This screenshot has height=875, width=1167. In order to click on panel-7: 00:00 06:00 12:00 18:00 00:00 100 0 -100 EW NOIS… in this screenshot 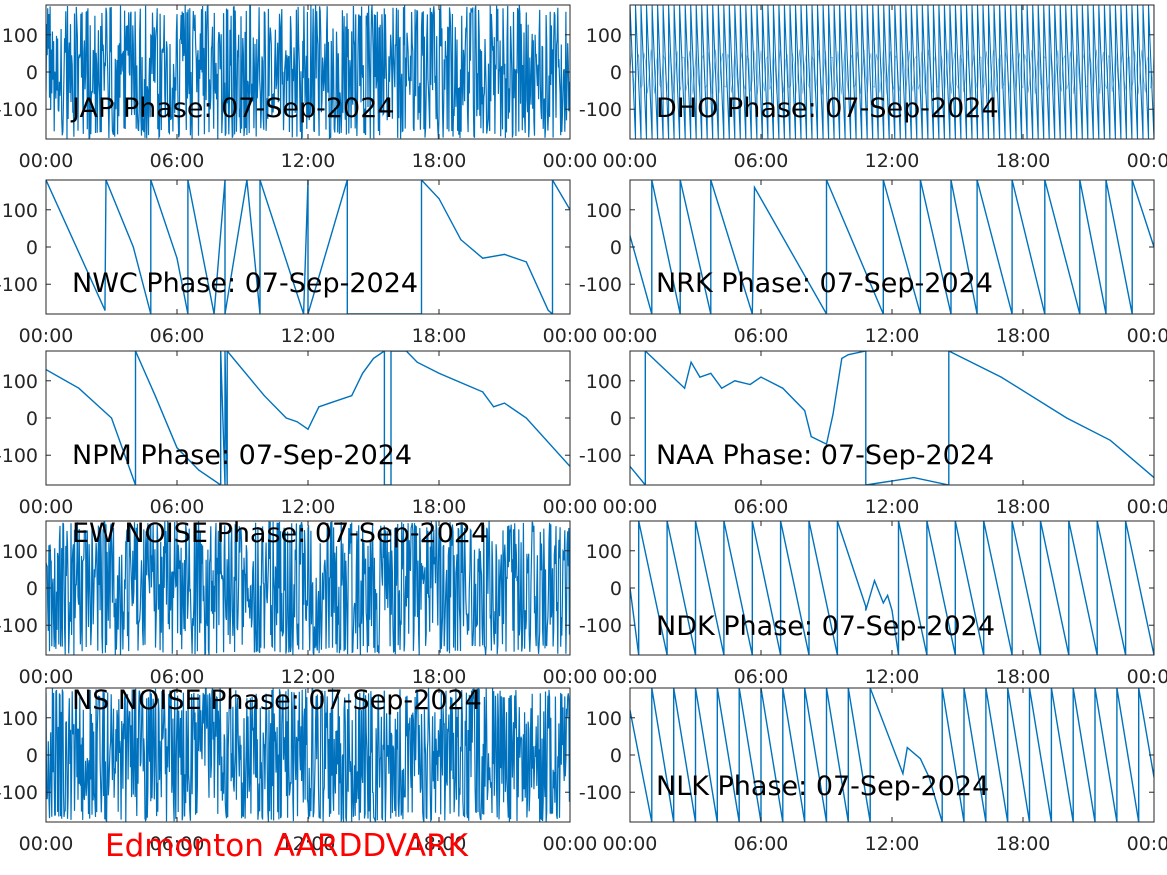, I will do `click(298, 603)`.